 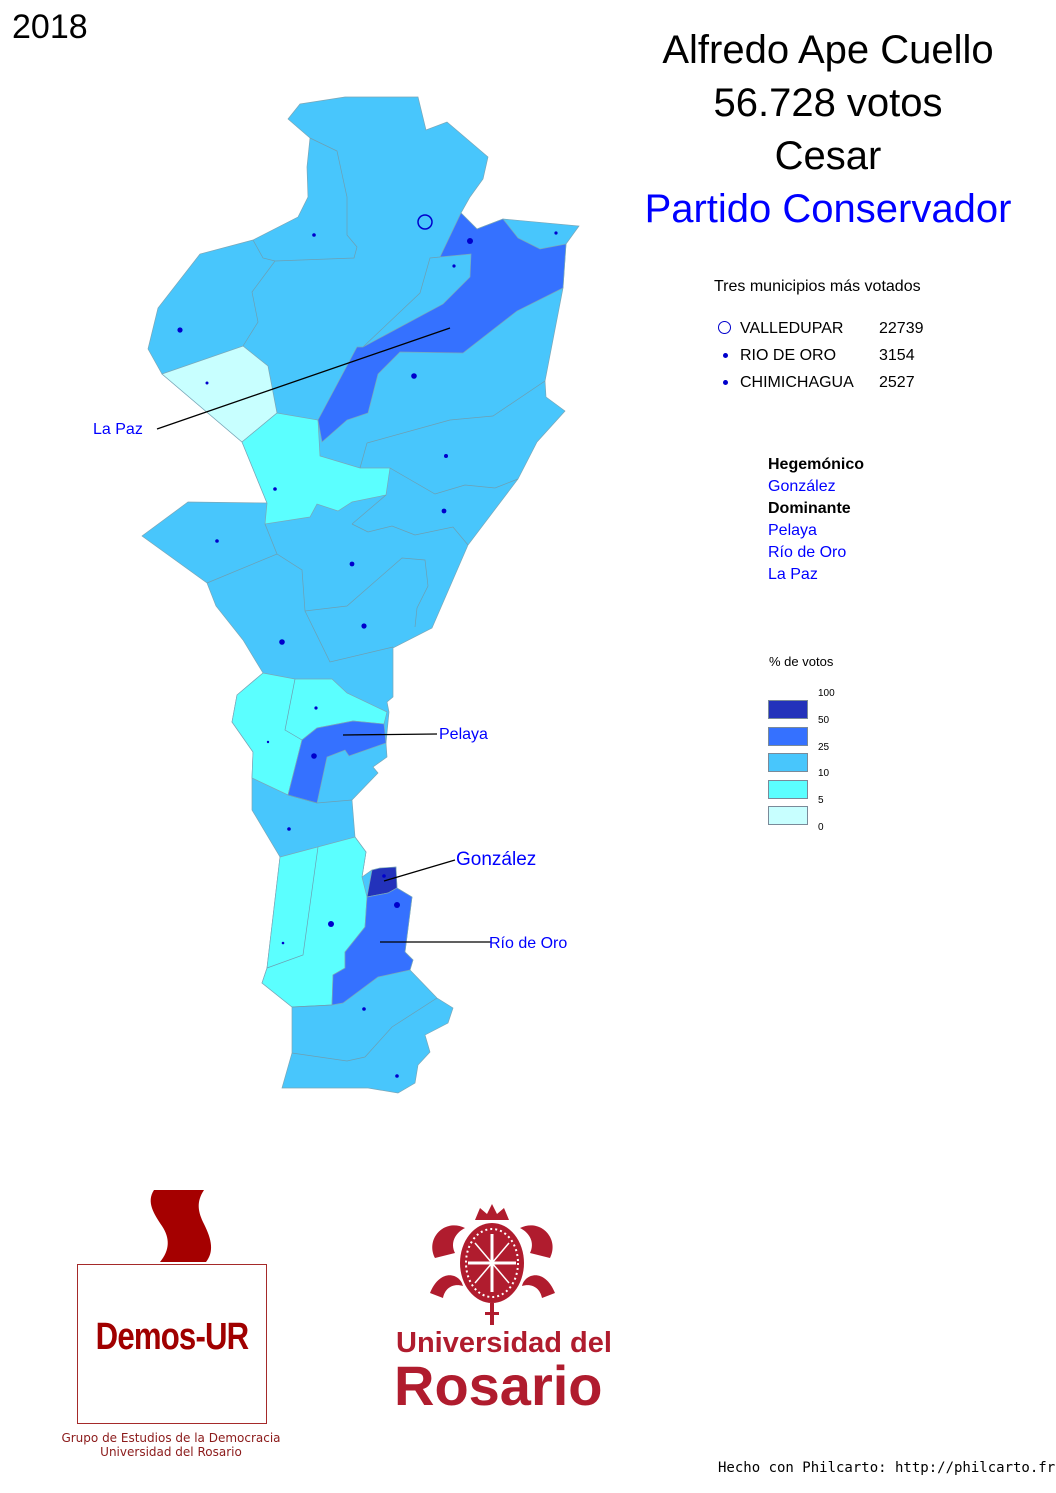 I want to click on region-cyan-north, so click(x=316, y=468).